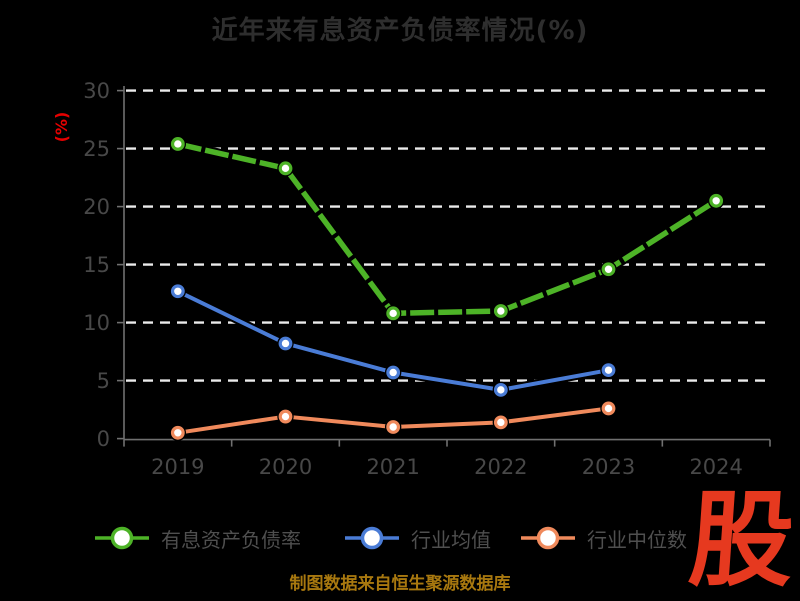  Describe the element at coordinates (177, 467) in the screenshot. I see `x-tick-label: 2019` at that location.